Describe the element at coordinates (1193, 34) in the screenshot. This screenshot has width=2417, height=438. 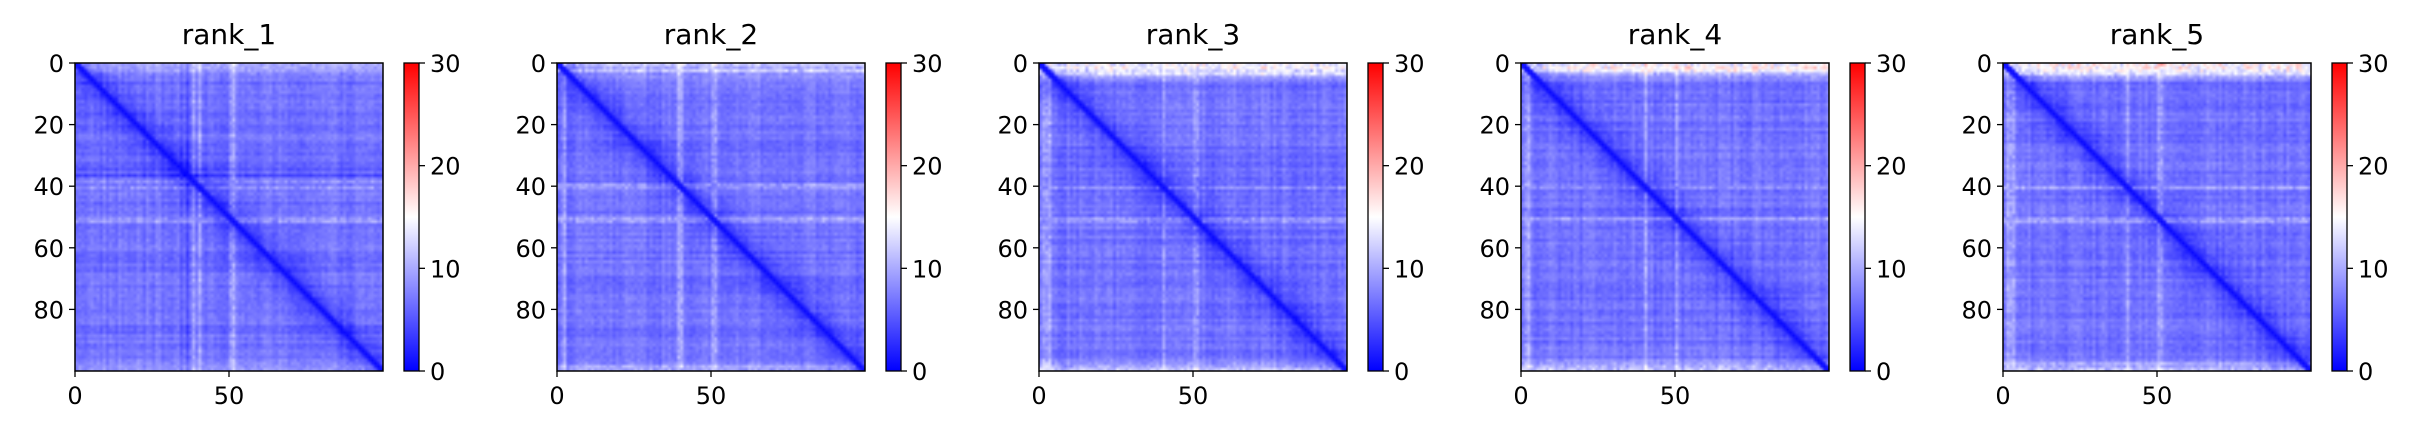
I see `panel-title: rank_3` at that location.